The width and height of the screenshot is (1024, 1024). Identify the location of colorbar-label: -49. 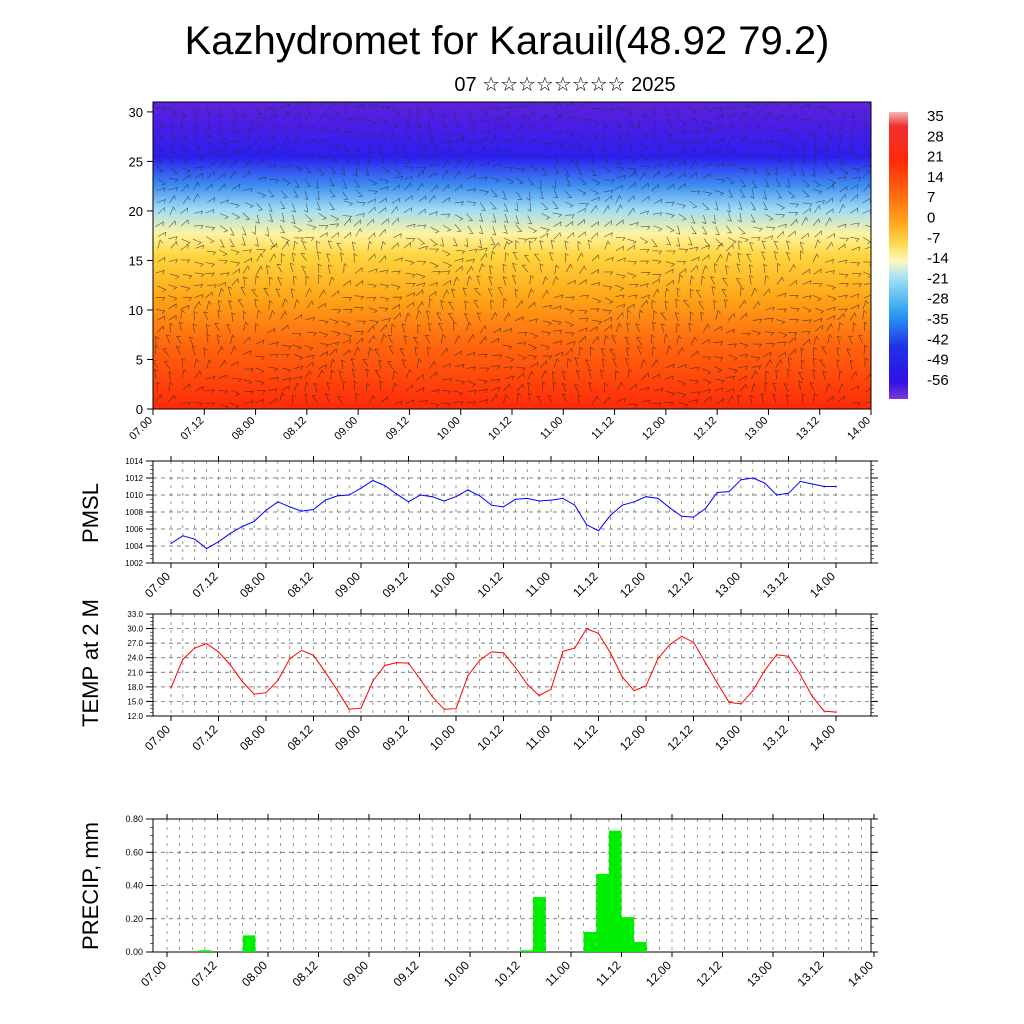
(938, 360).